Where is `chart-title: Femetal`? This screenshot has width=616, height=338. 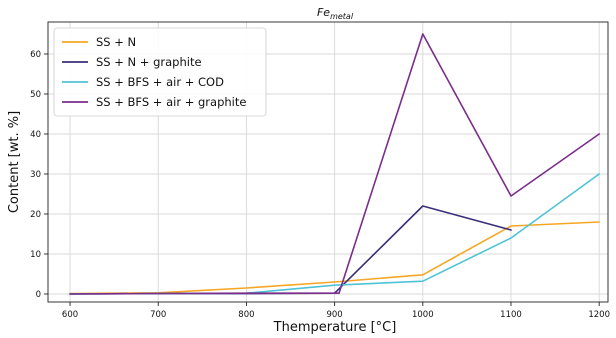
chart-title: Femetal is located at coordinates (335, 13).